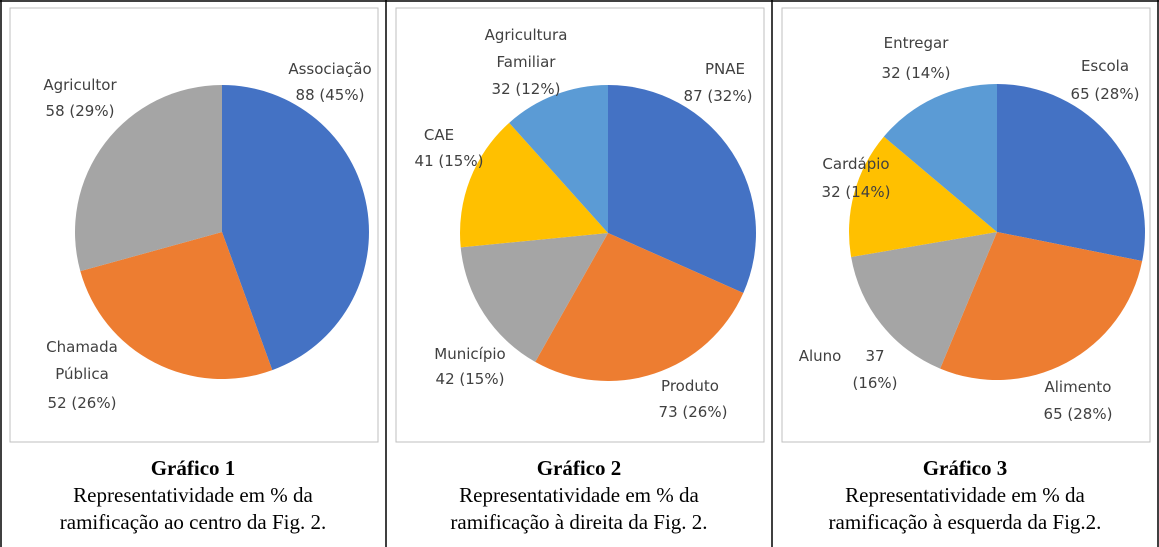 This screenshot has height=547, width=1159. I want to click on caption-line: ramificação à esquerda da Fig.2., so click(965, 522).